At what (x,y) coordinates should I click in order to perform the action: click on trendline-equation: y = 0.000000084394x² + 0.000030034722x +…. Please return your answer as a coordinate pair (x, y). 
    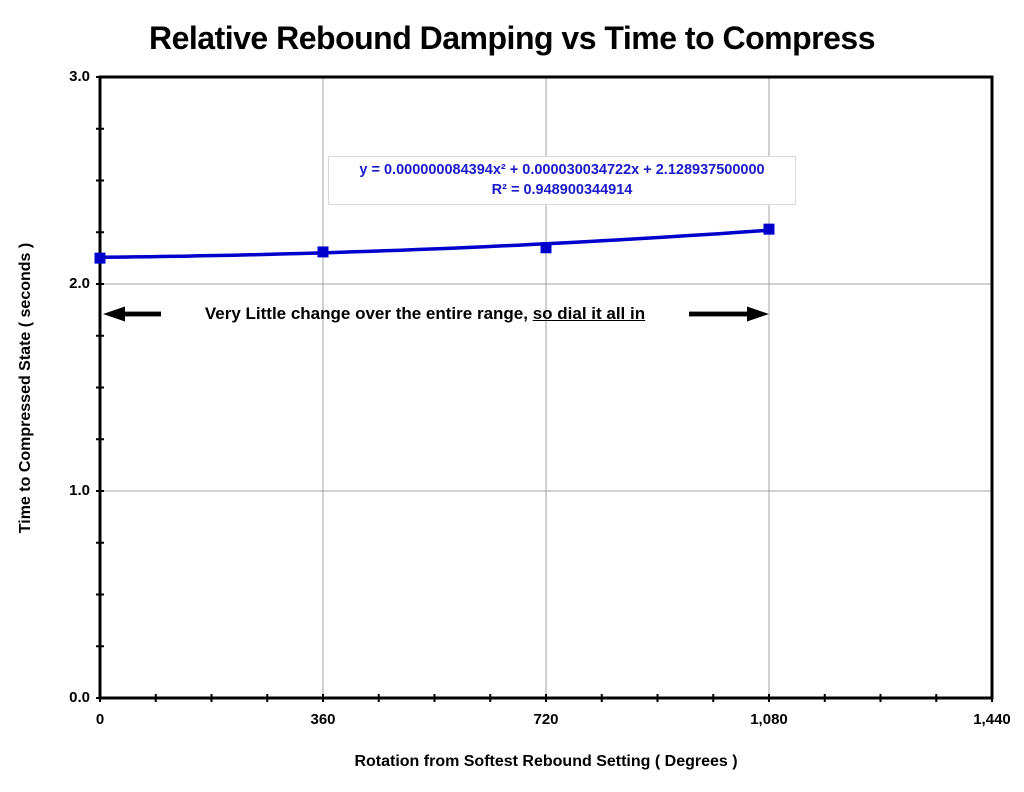
    Looking at the image, I should click on (562, 170).